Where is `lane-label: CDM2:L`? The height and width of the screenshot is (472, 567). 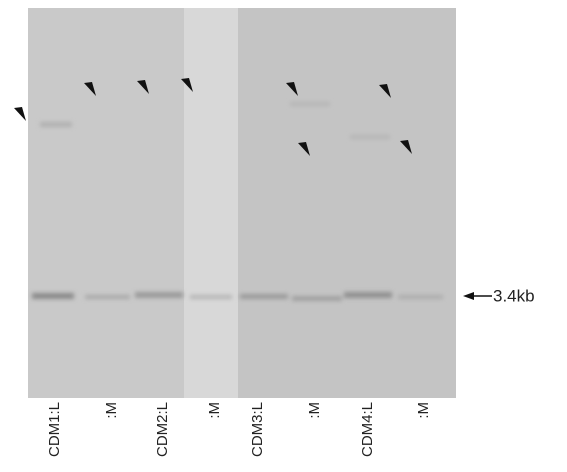 lane-label: CDM2:L is located at coordinates (162, 429).